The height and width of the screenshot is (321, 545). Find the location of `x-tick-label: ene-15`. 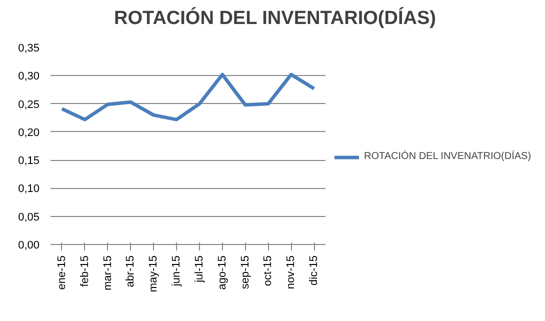

x-tick-label: ene-15 is located at coordinates (62, 273).